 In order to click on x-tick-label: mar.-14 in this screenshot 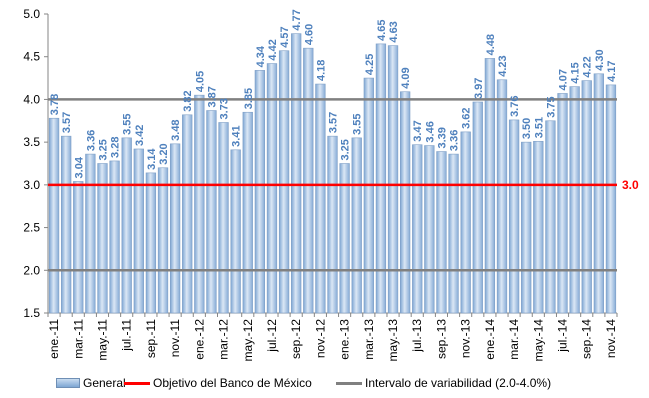, I will do `click(514, 339)`.